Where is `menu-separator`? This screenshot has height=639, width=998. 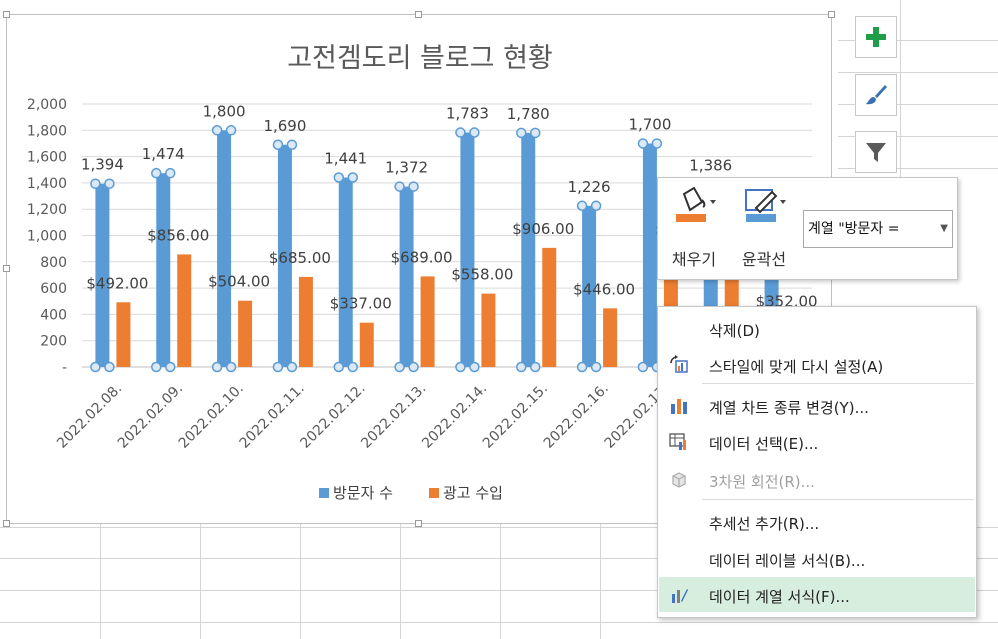 menu-separator is located at coordinates (838, 383).